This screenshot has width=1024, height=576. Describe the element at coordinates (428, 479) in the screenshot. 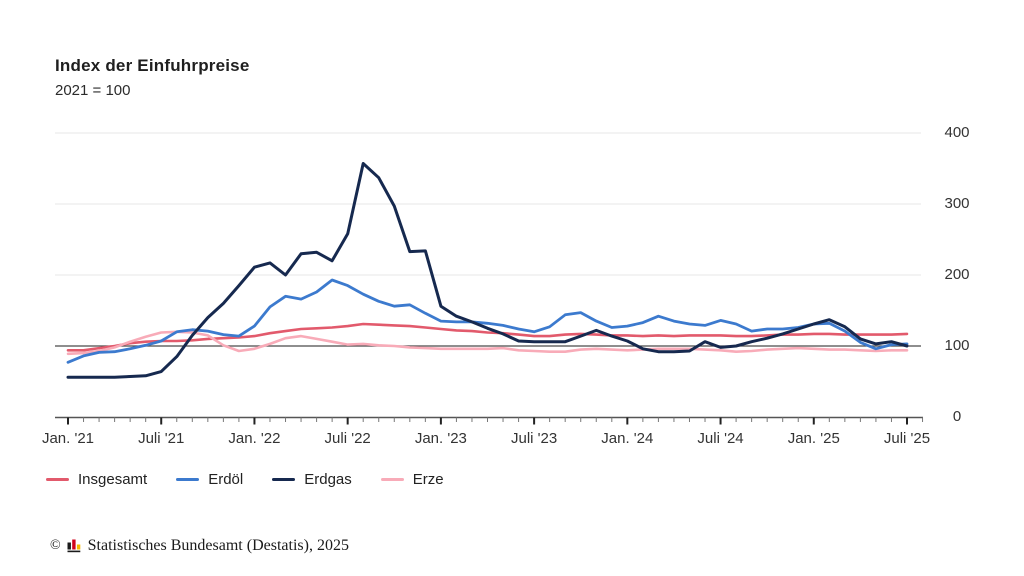

I see `legend-label-erze: Erze` at that location.